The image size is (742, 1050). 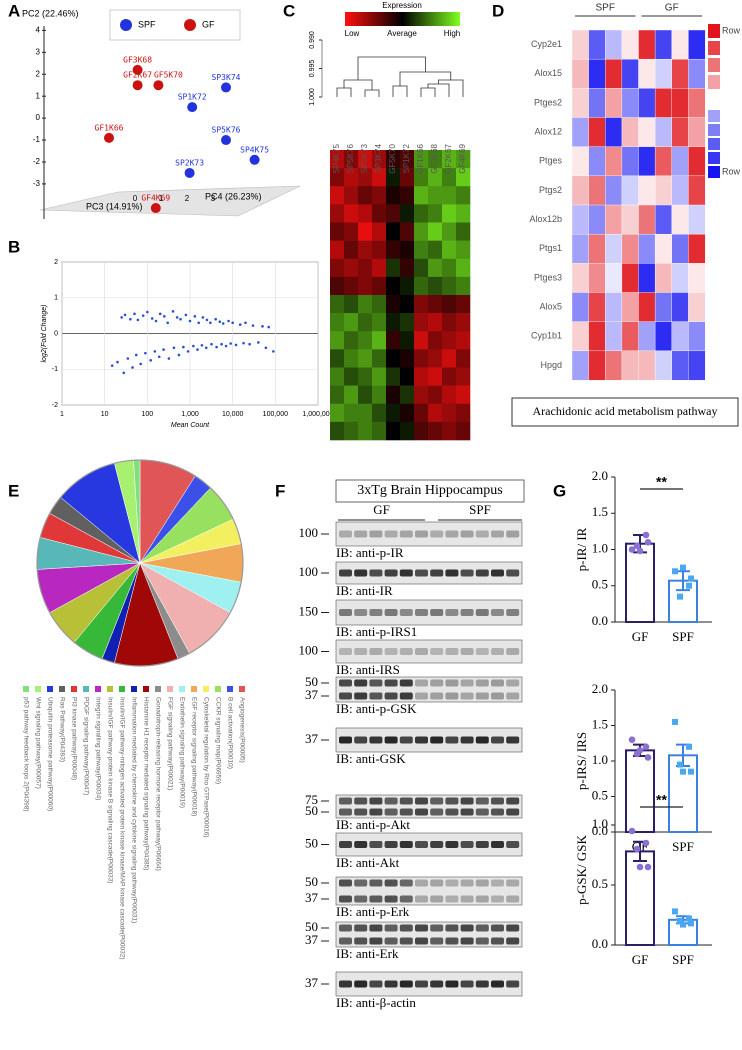 I want to click on y-tick-label: 0.990, so click(x=312, y=40).